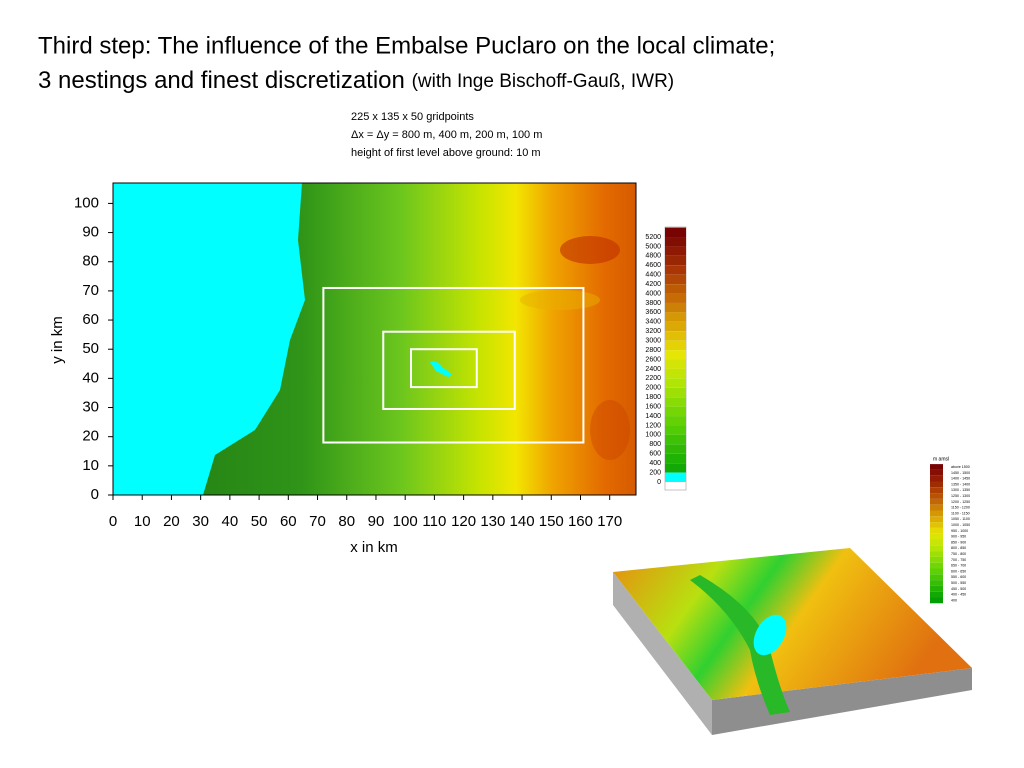 Image resolution: width=1024 pixels, height=768 pixels. I want to click on info-line: 225 x 135 x 50 gridpoints, so click(412, 117).